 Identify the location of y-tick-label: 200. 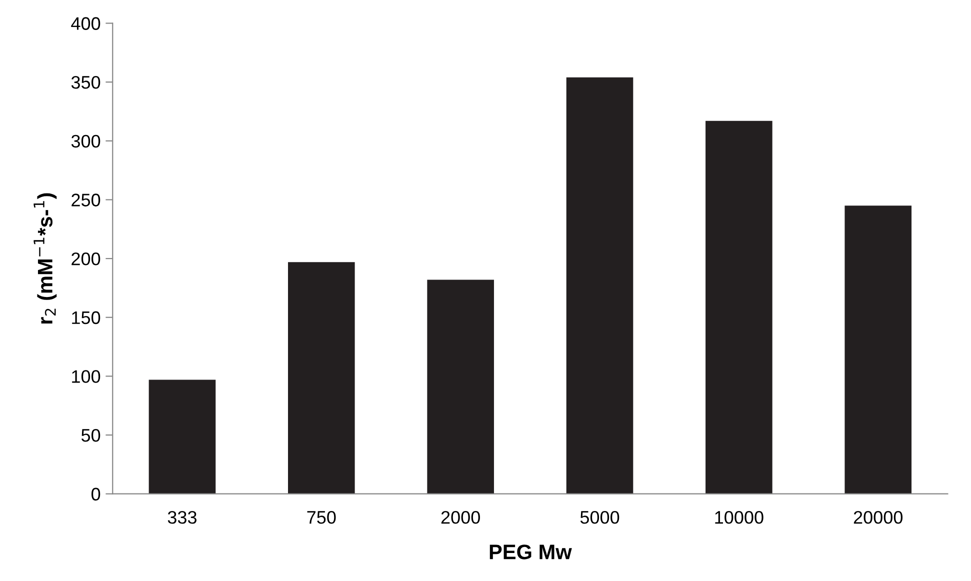
(86, 259).